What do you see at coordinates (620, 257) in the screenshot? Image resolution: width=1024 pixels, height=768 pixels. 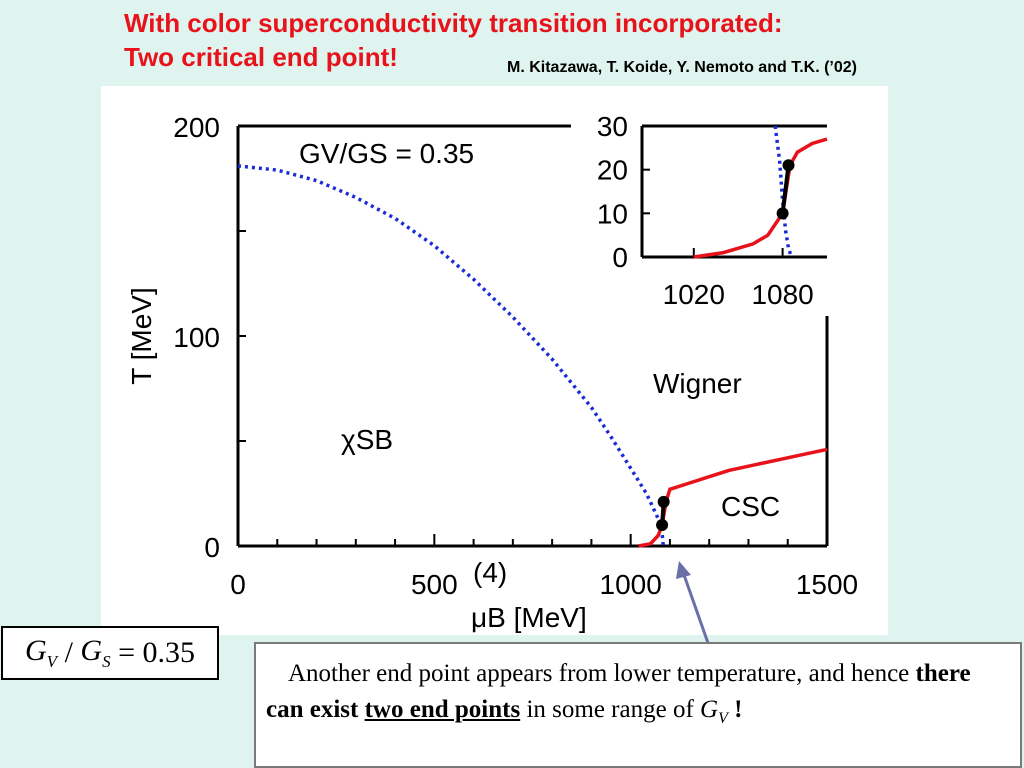 I see `inset-y-tick-label: 0` at bounding box center [620, 257].